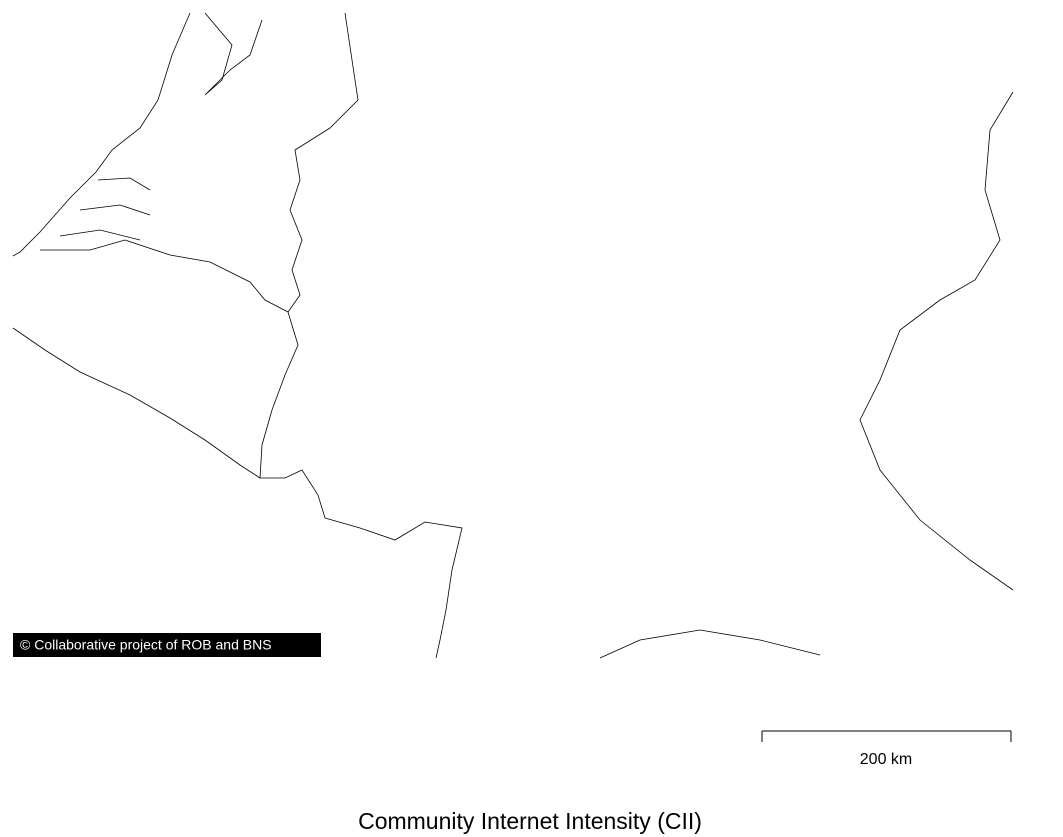  I want to click on scale-bar, so click(886, 736).